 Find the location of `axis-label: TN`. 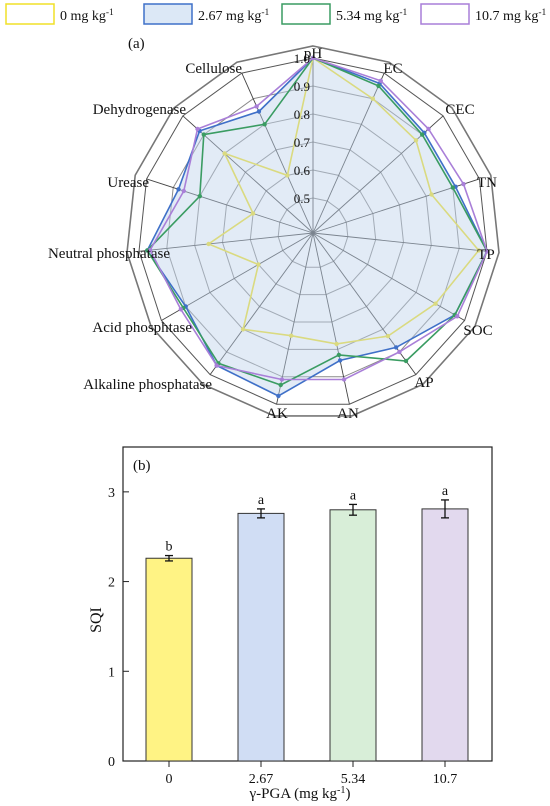

axis-label: TN is located at coordinates (487, 183).